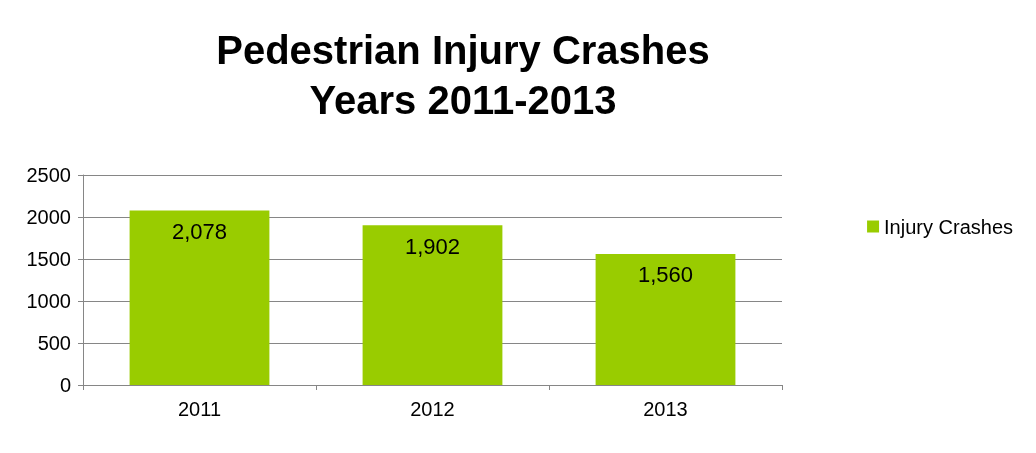  What do you see at coordinates (463, 75) in the screenshot?
I see `chart-title: Pedestrian Injury Crashes Years 2011-2013` at bounding box center [463, 75].